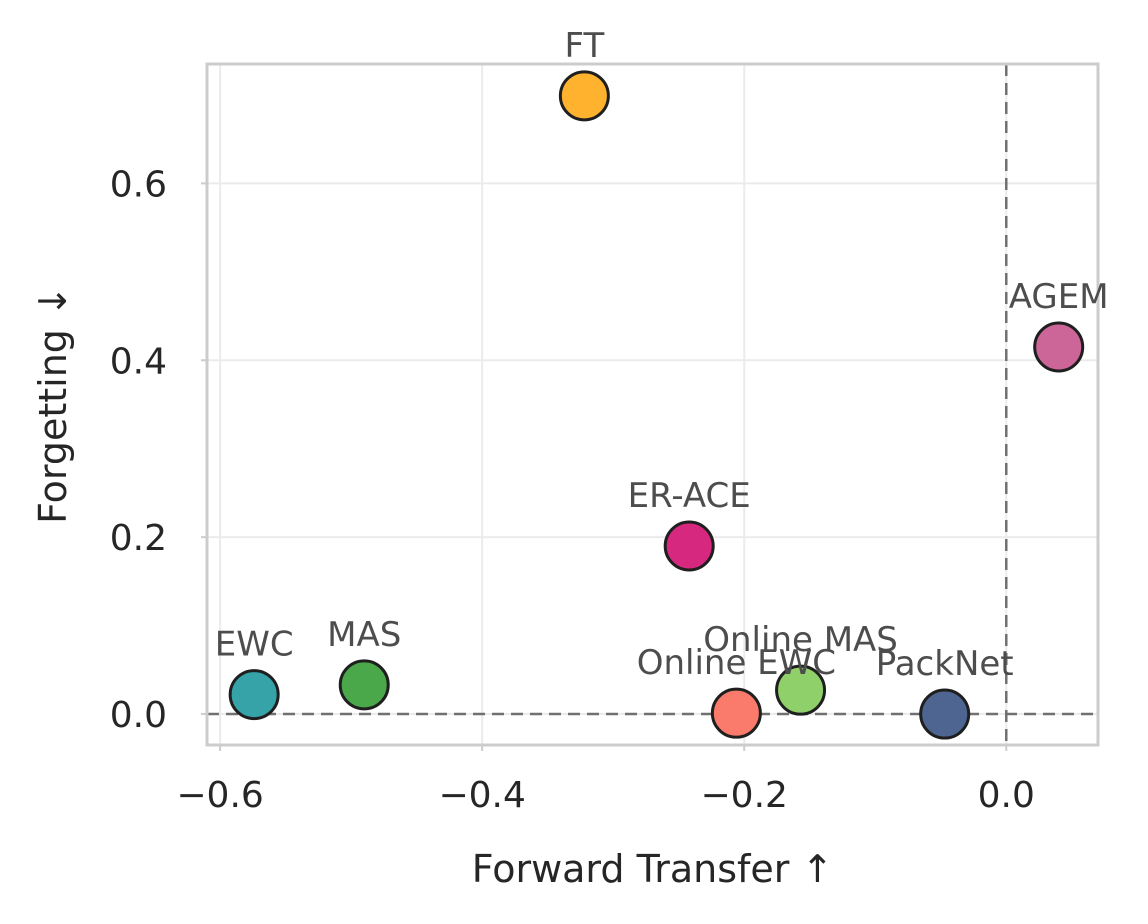 The image size is (1148, 924). Describe the element at coordinates (945, 664) in the screenshot. I see `point-label: PackNet` at that location.